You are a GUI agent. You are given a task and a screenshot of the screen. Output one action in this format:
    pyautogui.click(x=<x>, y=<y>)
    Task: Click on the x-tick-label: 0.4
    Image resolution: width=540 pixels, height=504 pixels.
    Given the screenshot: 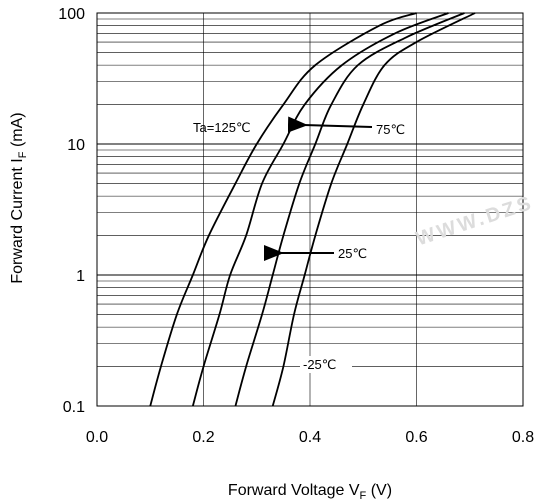 What is the action you would take?
    pyautogui.click(x=310, y=437)
    